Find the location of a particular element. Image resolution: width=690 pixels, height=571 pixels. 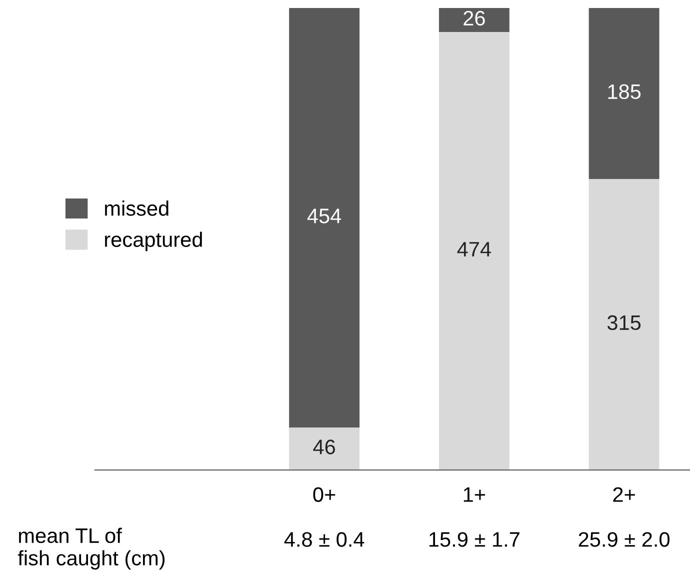

data-label: 454 is located at coordinates (324, 216).